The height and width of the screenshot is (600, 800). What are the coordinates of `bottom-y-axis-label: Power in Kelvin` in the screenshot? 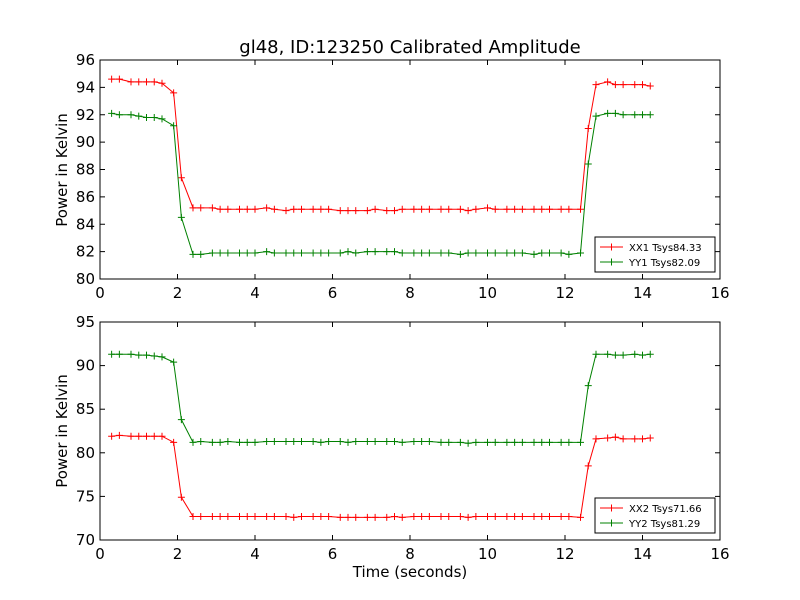 It's located at (62, 431).